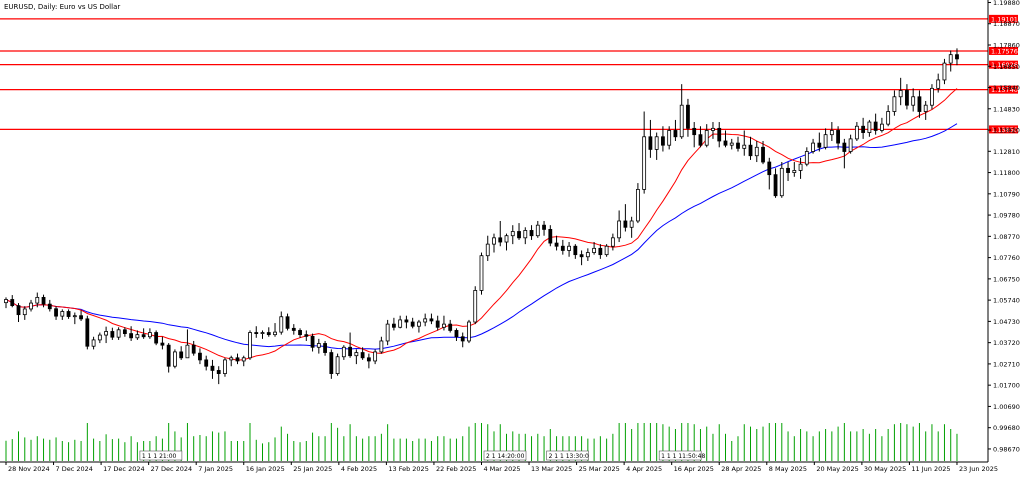 This screenshot has height=481, width=1024. Describe the element at coordinates (567, 455) in the screenshot. I see `event-marker: 2 1 1 13:30:0` at that location.